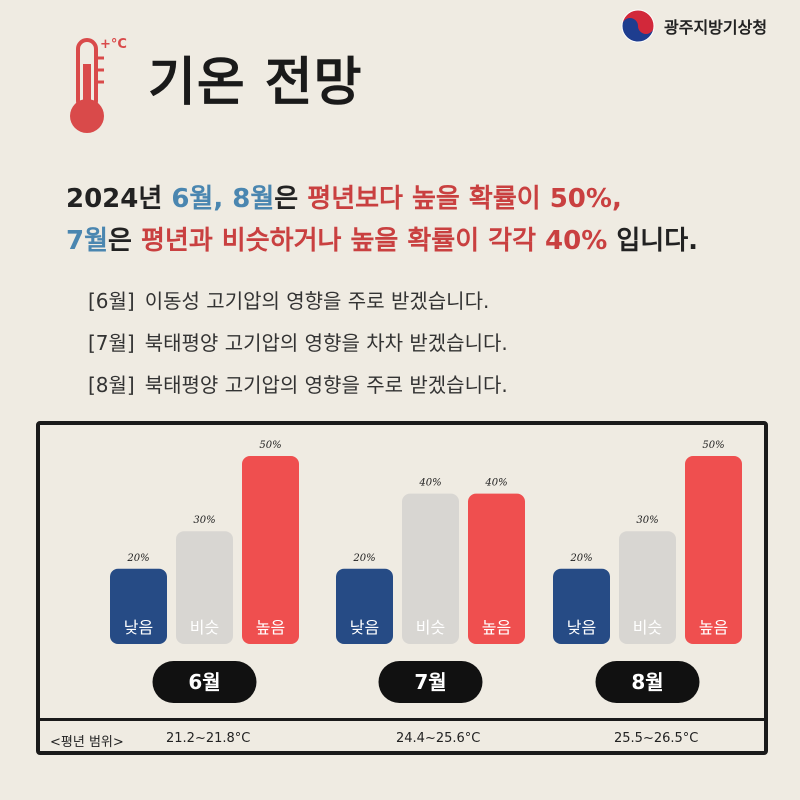 This screenshot has width=800, height=800. What do you see at coordinates (364, 606) in the screenshot?
I see `bar-7월-낮음` at bounding box center [364, 606].